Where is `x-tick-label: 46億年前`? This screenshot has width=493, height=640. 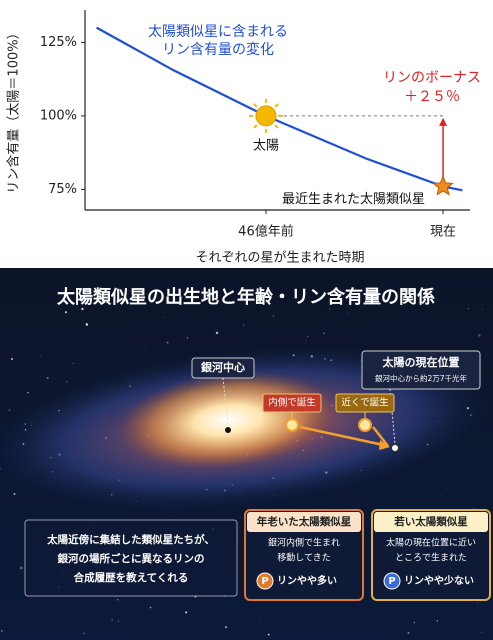 x-tick-label: 46億年前 is located at coordinates (266, 232).